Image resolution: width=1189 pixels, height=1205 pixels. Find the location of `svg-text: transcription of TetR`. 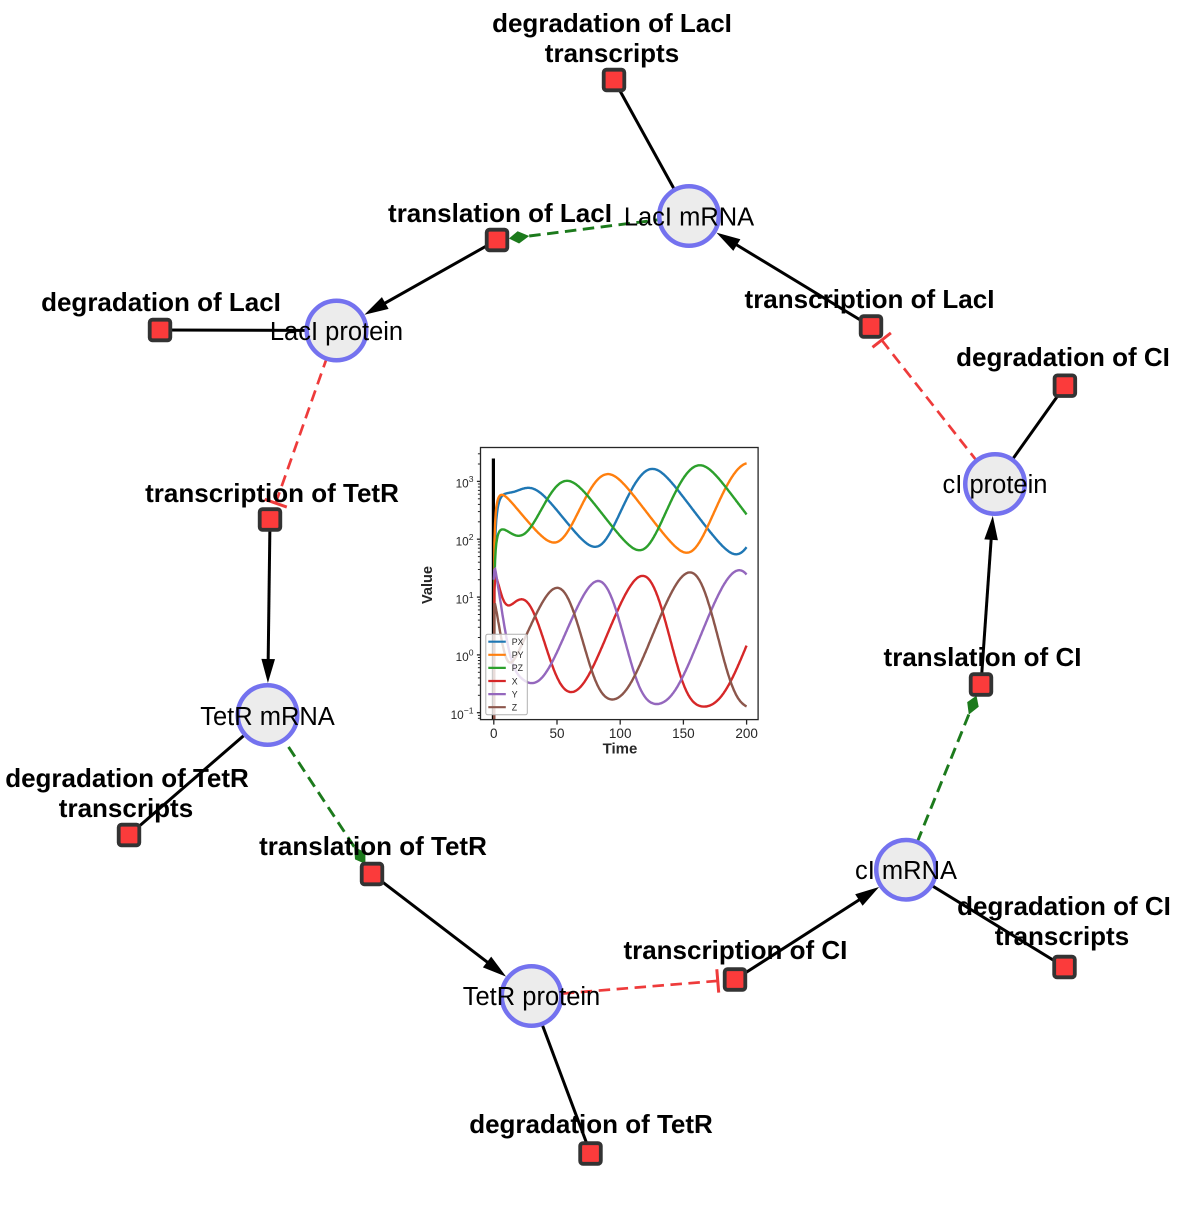

svg-text: transcription of TetR is located at coordinates (272, 493).